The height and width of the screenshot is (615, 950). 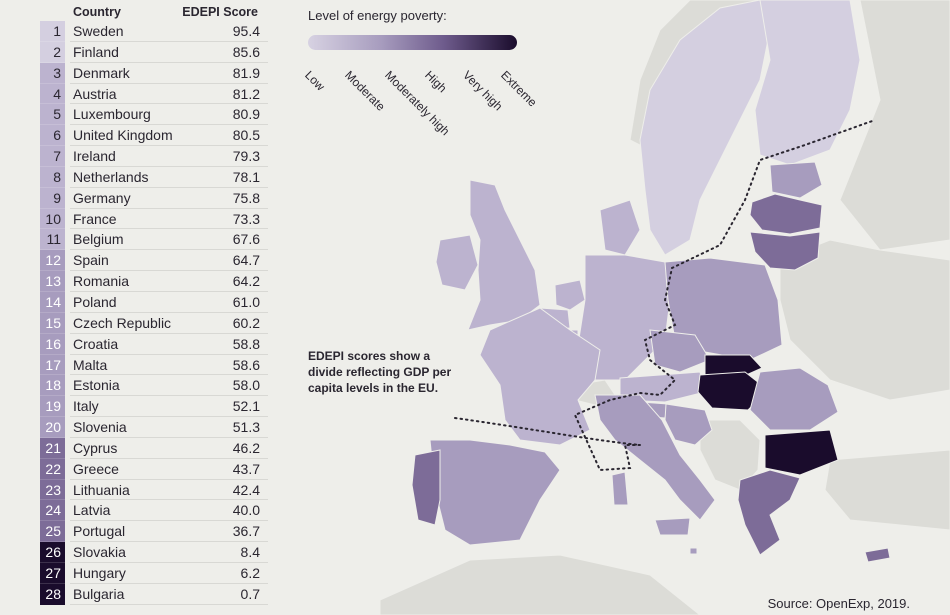 I want to click on country-cell: Czech Republic, so click(x=122, y=322).